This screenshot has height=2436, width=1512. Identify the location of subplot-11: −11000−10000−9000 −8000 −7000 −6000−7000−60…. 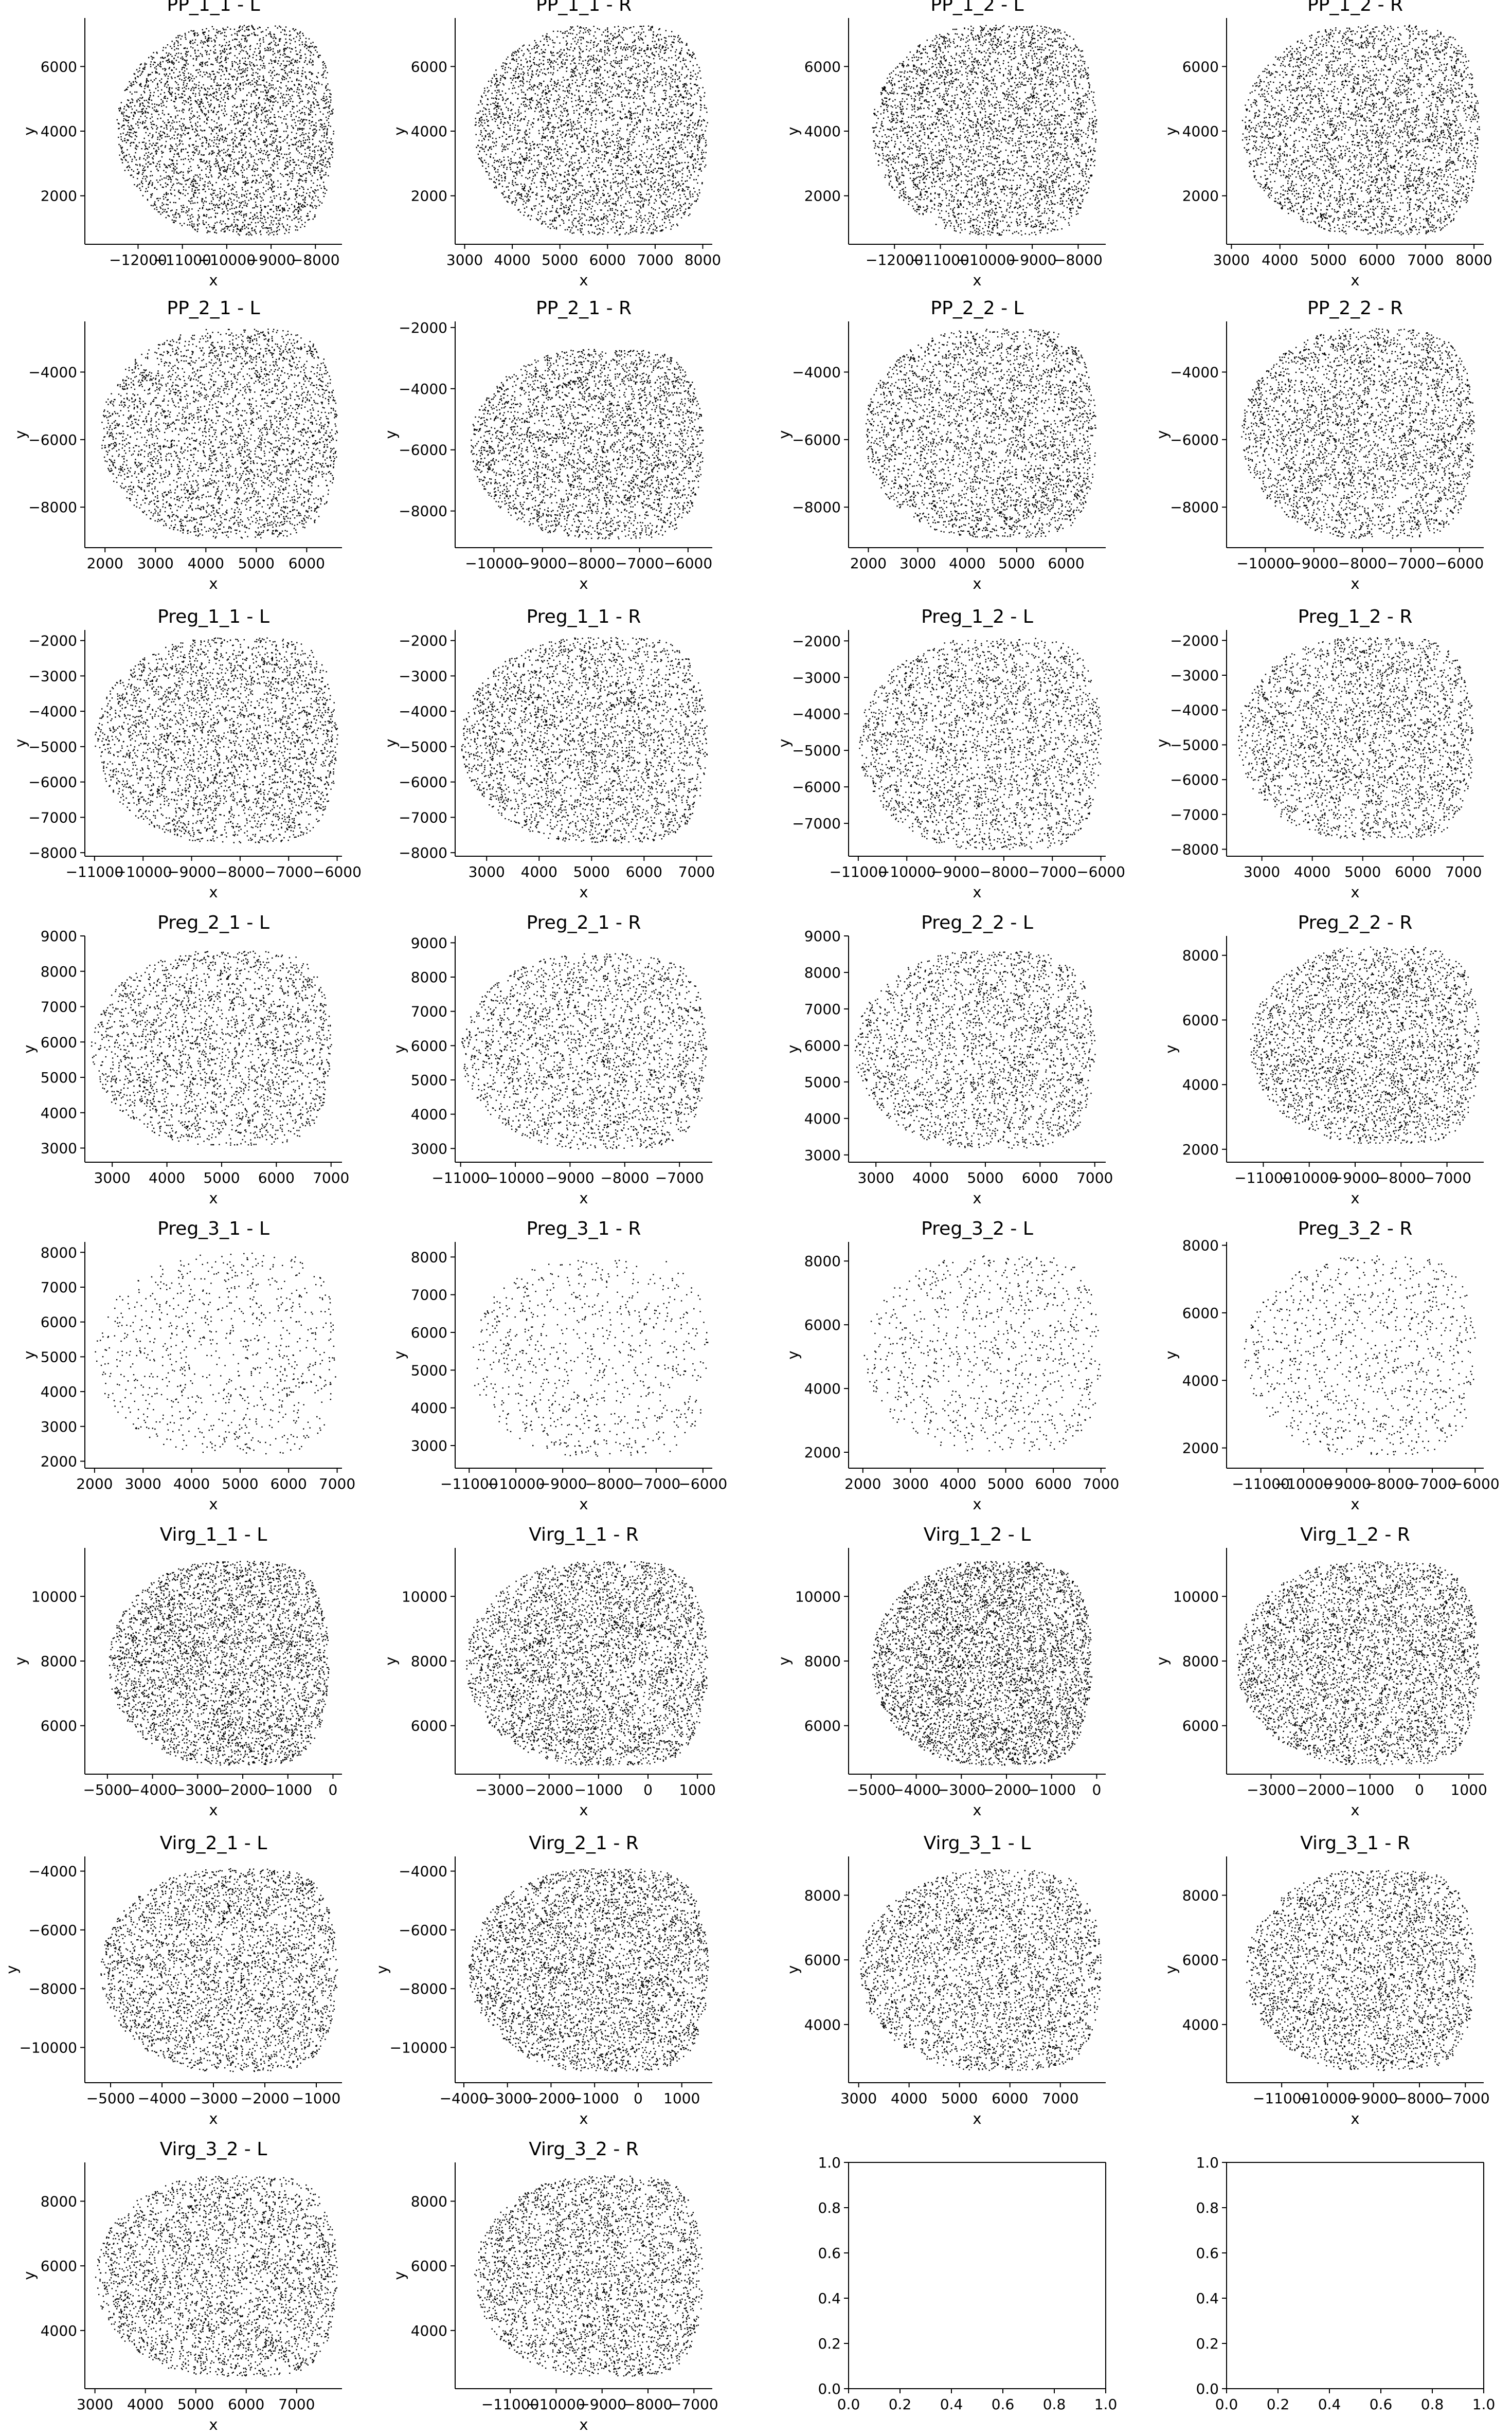
(950, 753).